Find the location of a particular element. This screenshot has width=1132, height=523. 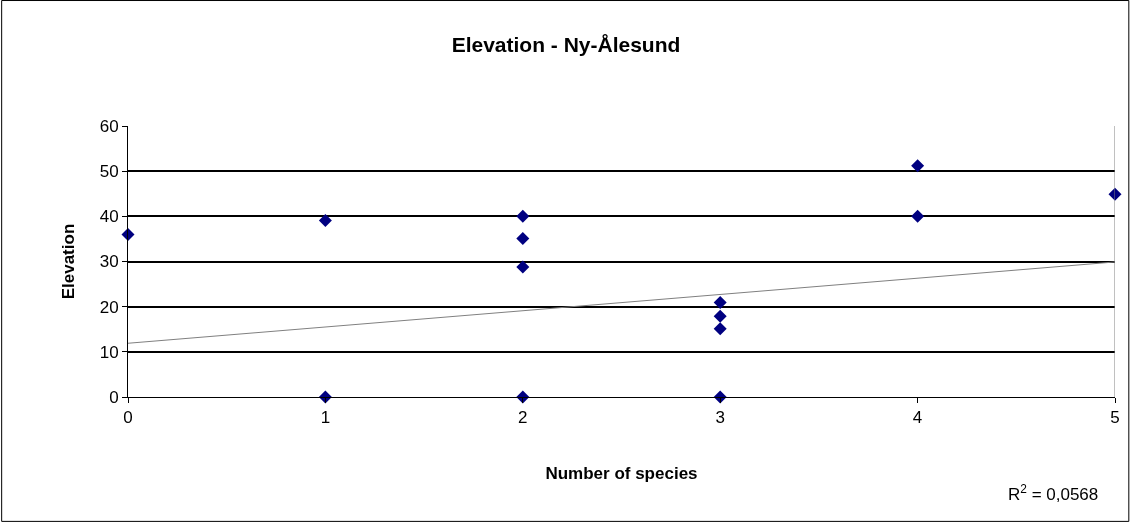

y-tick-label: 0 is located at coordinates (114, 397).